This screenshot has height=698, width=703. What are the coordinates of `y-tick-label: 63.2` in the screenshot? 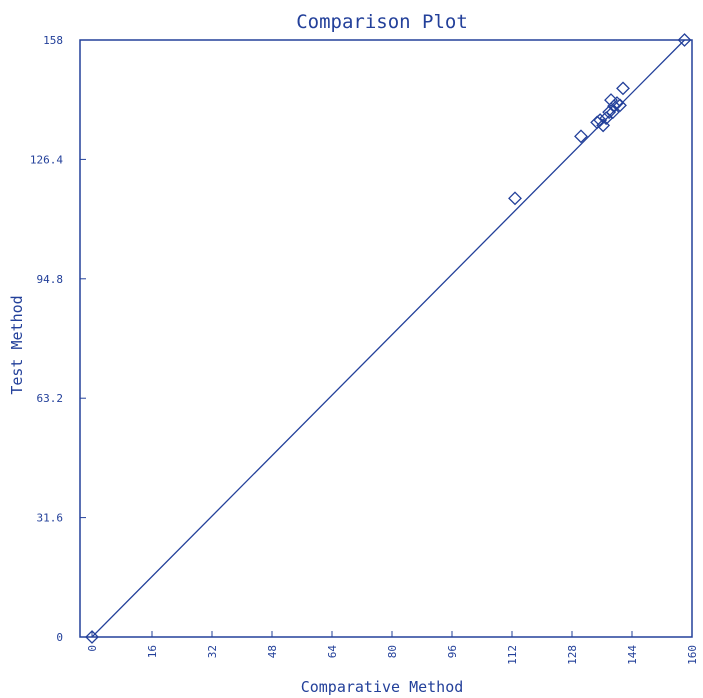 It's located at (50, 398).